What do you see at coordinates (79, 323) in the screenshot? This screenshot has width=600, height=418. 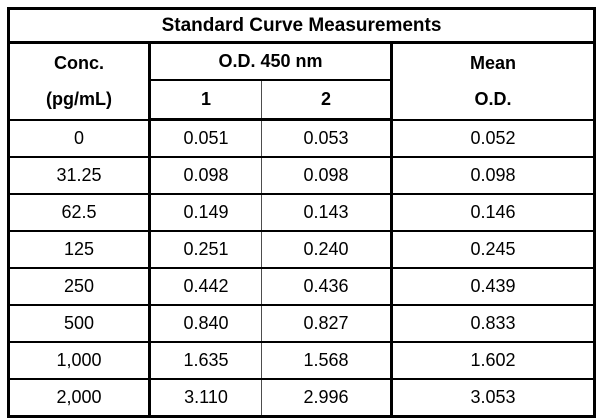 I see `cell-conc: 500` at bounding box center [79, 323].